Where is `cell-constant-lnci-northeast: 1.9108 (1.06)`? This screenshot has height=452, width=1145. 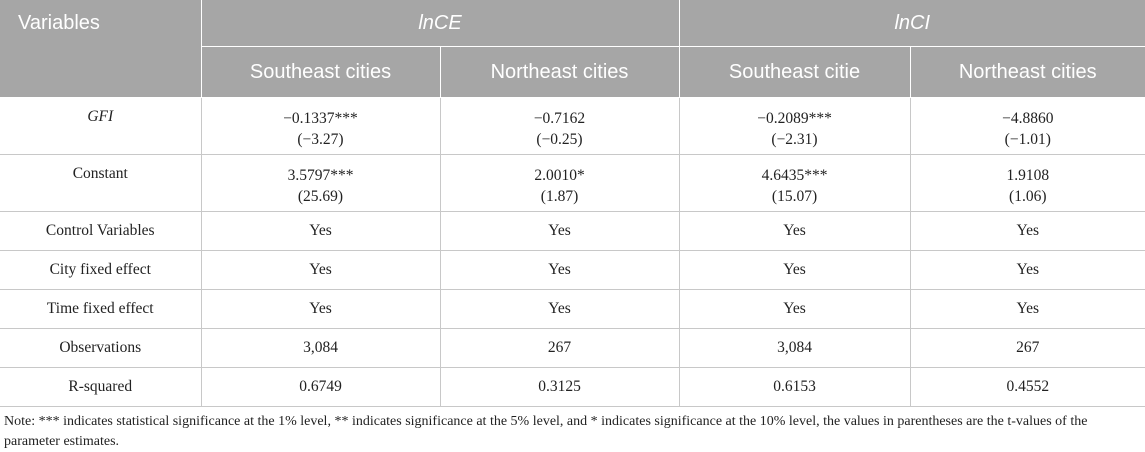 cell-constant-lnci-northeast: 1.9108 (1.06) is located at coordinates (1027, 183).